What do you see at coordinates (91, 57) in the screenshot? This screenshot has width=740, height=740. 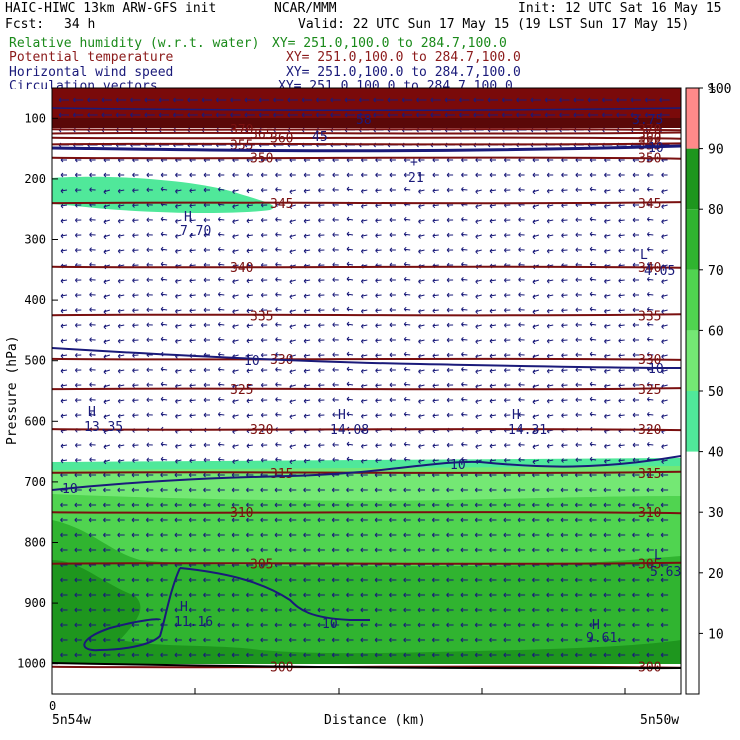 I see `field-theta-name: Potential temperature` at bounding box center [91, 57].